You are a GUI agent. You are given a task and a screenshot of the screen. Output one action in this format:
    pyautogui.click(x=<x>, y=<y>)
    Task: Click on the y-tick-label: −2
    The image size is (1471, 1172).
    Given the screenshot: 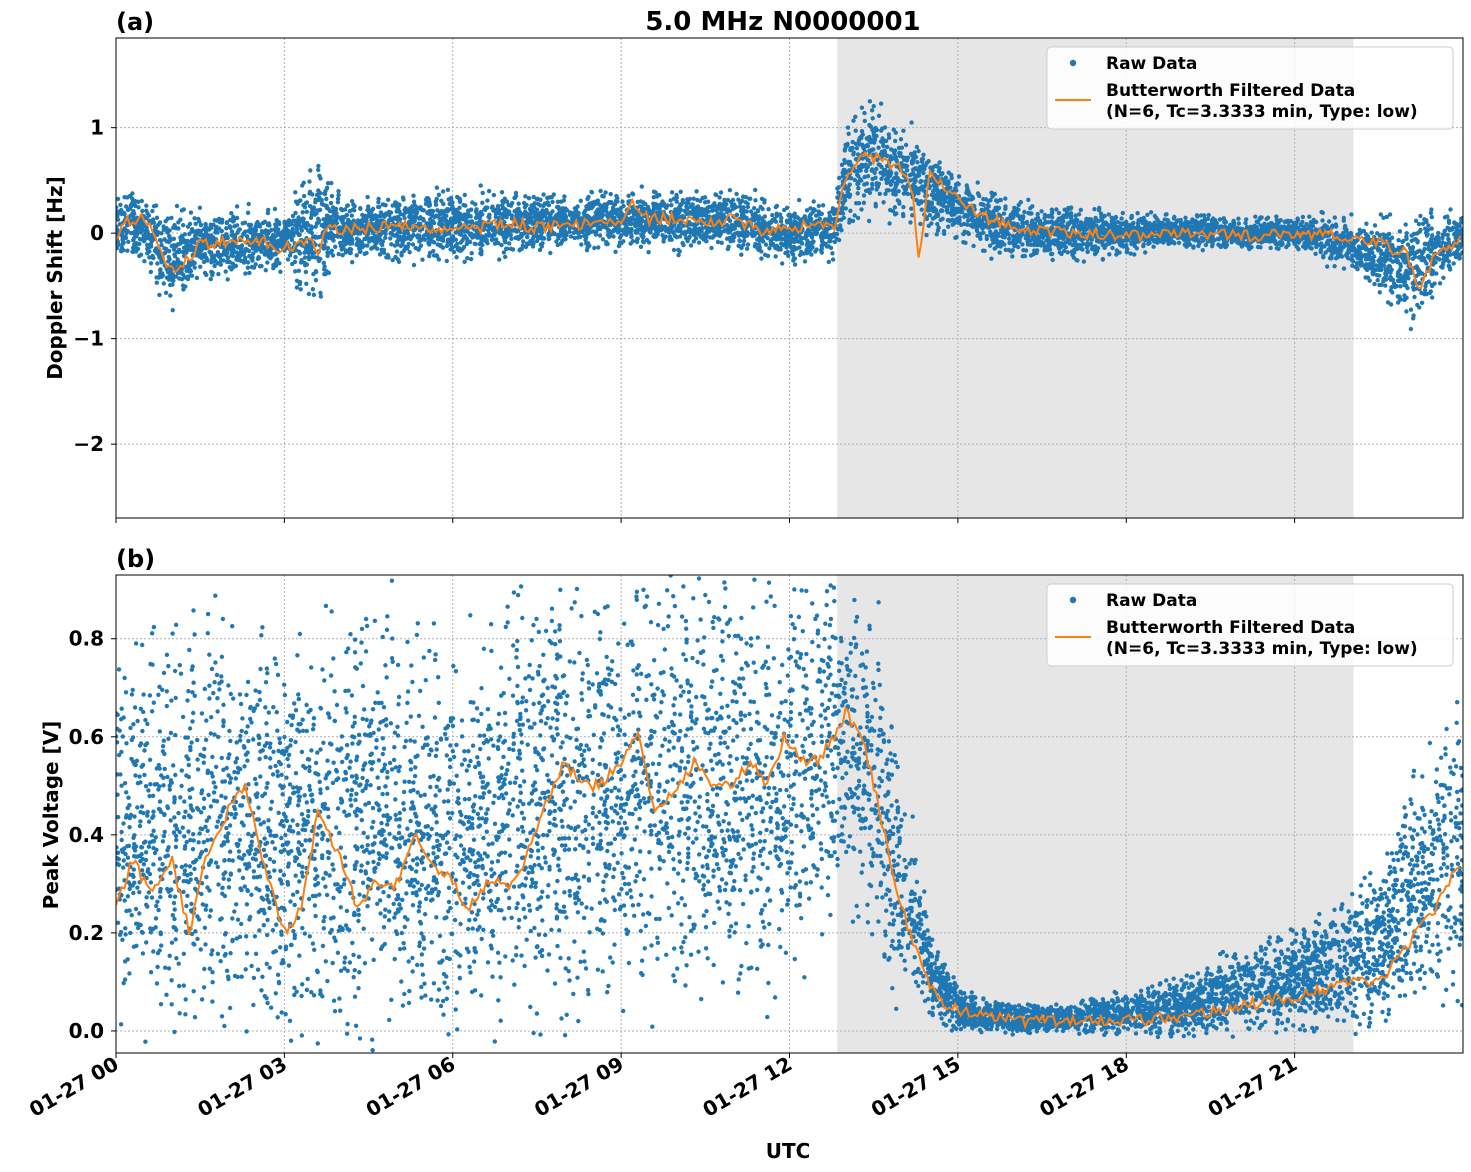 What is the action you would take?
    pyautogui.click(x=88, y=444)
    